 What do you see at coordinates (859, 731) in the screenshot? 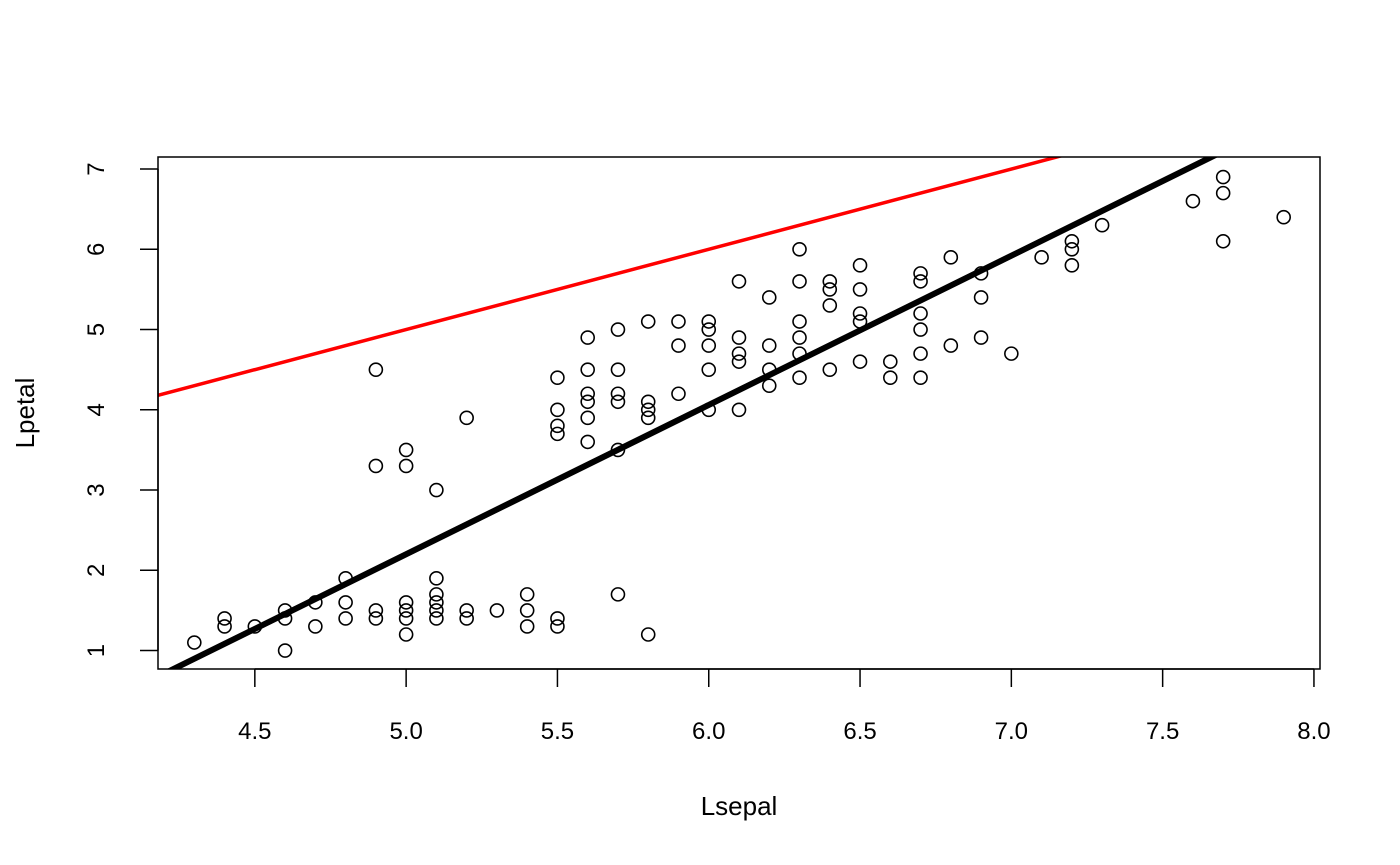
I see `x-tick-label: 6.5` at bounding box center [859, 731].